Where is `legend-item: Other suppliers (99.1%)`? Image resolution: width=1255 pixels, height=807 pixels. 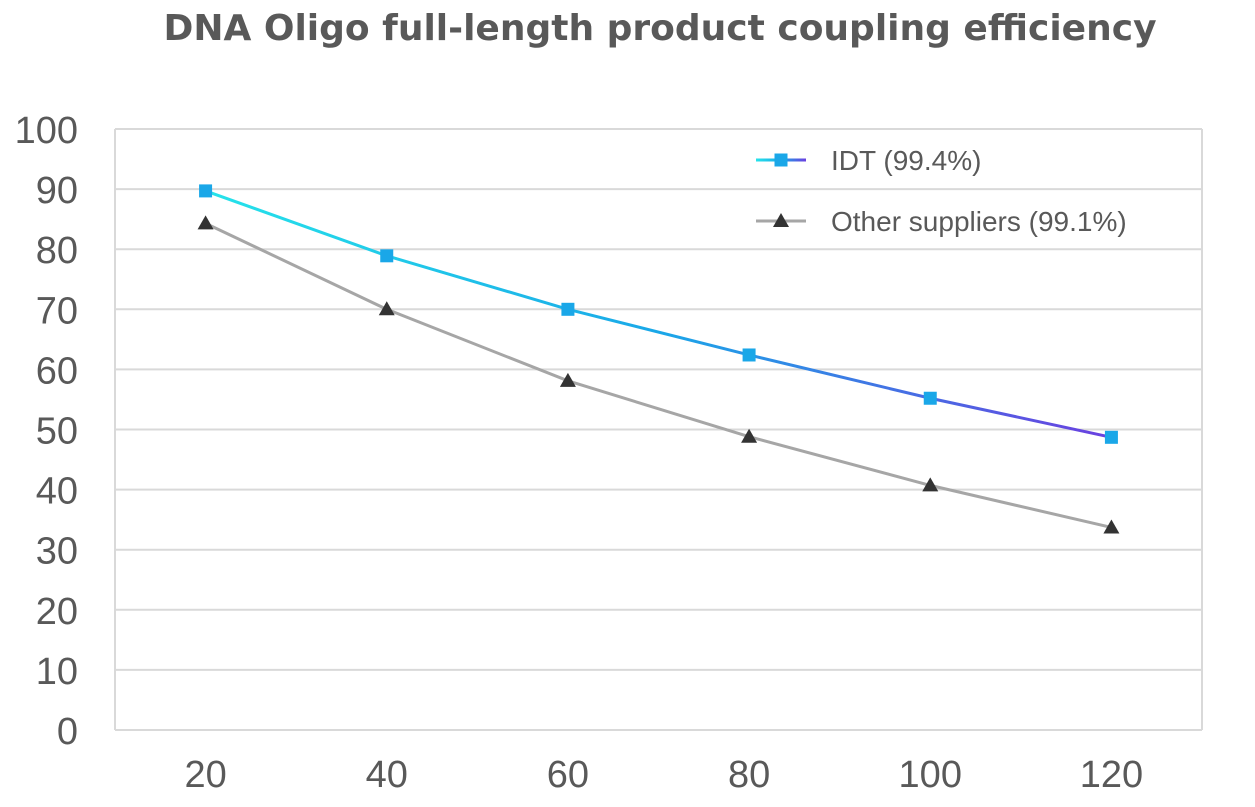 legend-item: Other suppliers (99.1%) is located at coordinates (941, 221).